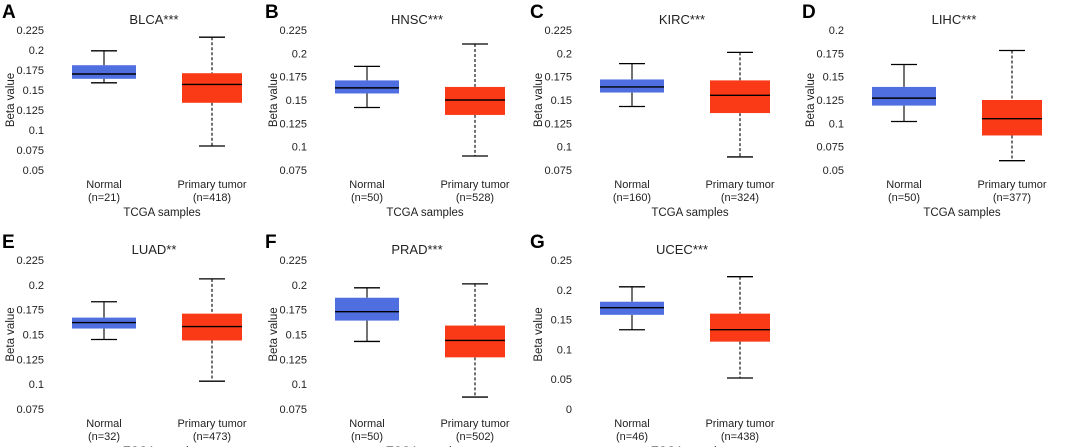  Describe the element at coordinates (809, 12) in the screenshot. I see `panel-letter: D` at that location.